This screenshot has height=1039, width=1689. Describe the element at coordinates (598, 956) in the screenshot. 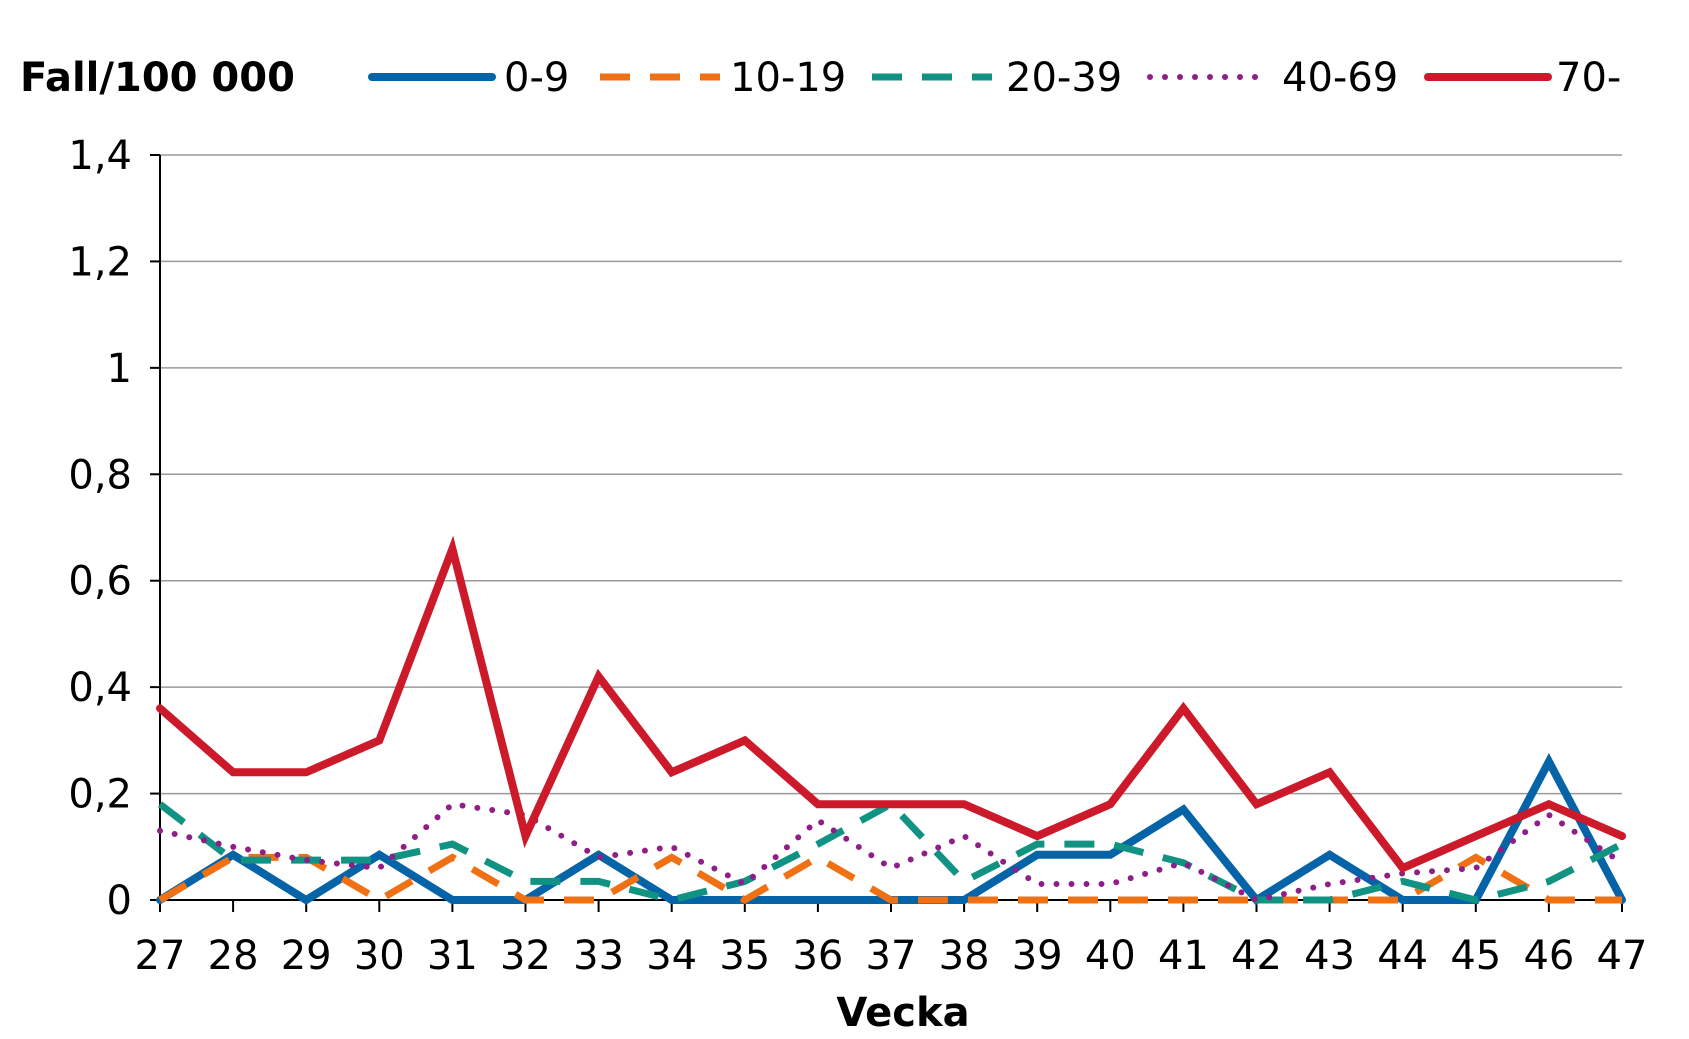

I see `x-tick-label: 33` at that location.